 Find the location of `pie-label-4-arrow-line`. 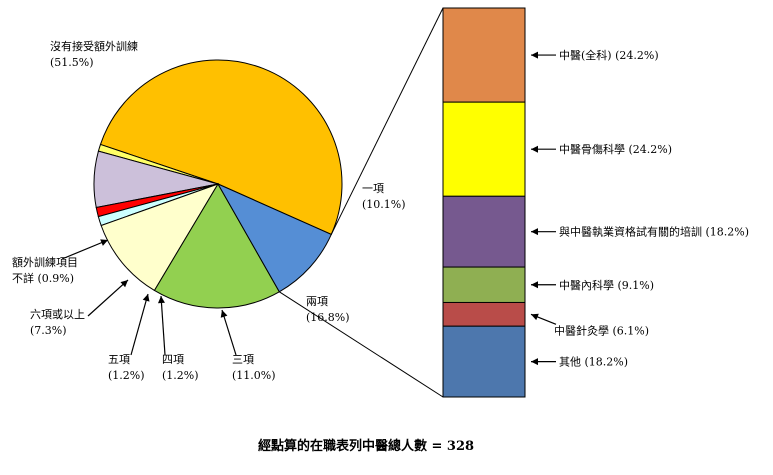

pie-label-4-arrow-line is located at coordinates (108, 298).